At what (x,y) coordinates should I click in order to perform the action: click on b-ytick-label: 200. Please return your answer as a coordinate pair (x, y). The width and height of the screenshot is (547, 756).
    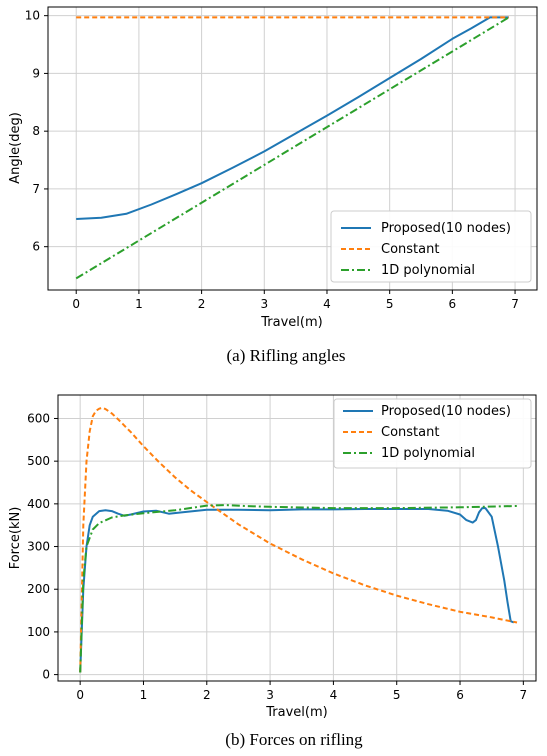
    Looking at the image, I should click on (38, 589).